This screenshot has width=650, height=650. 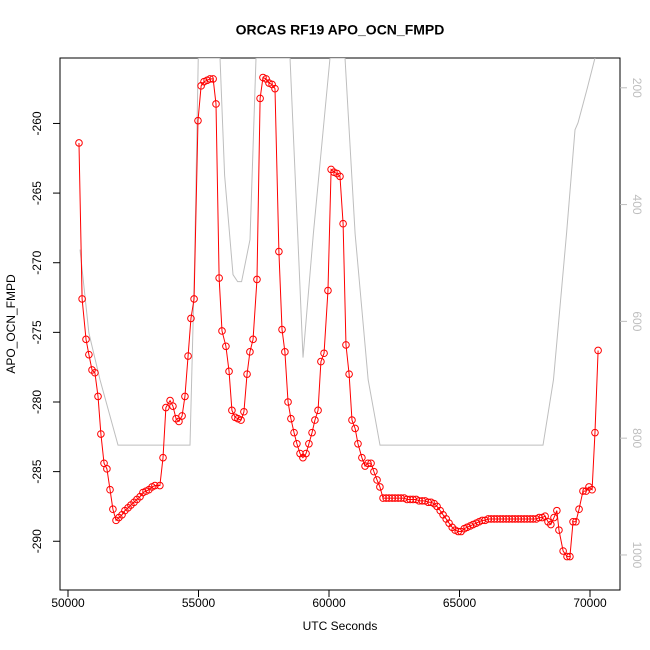 What do you see at coordinates (37, 402) in the screenshot?
I see `y-tick-label: -280` at bounding box center [37, 402].